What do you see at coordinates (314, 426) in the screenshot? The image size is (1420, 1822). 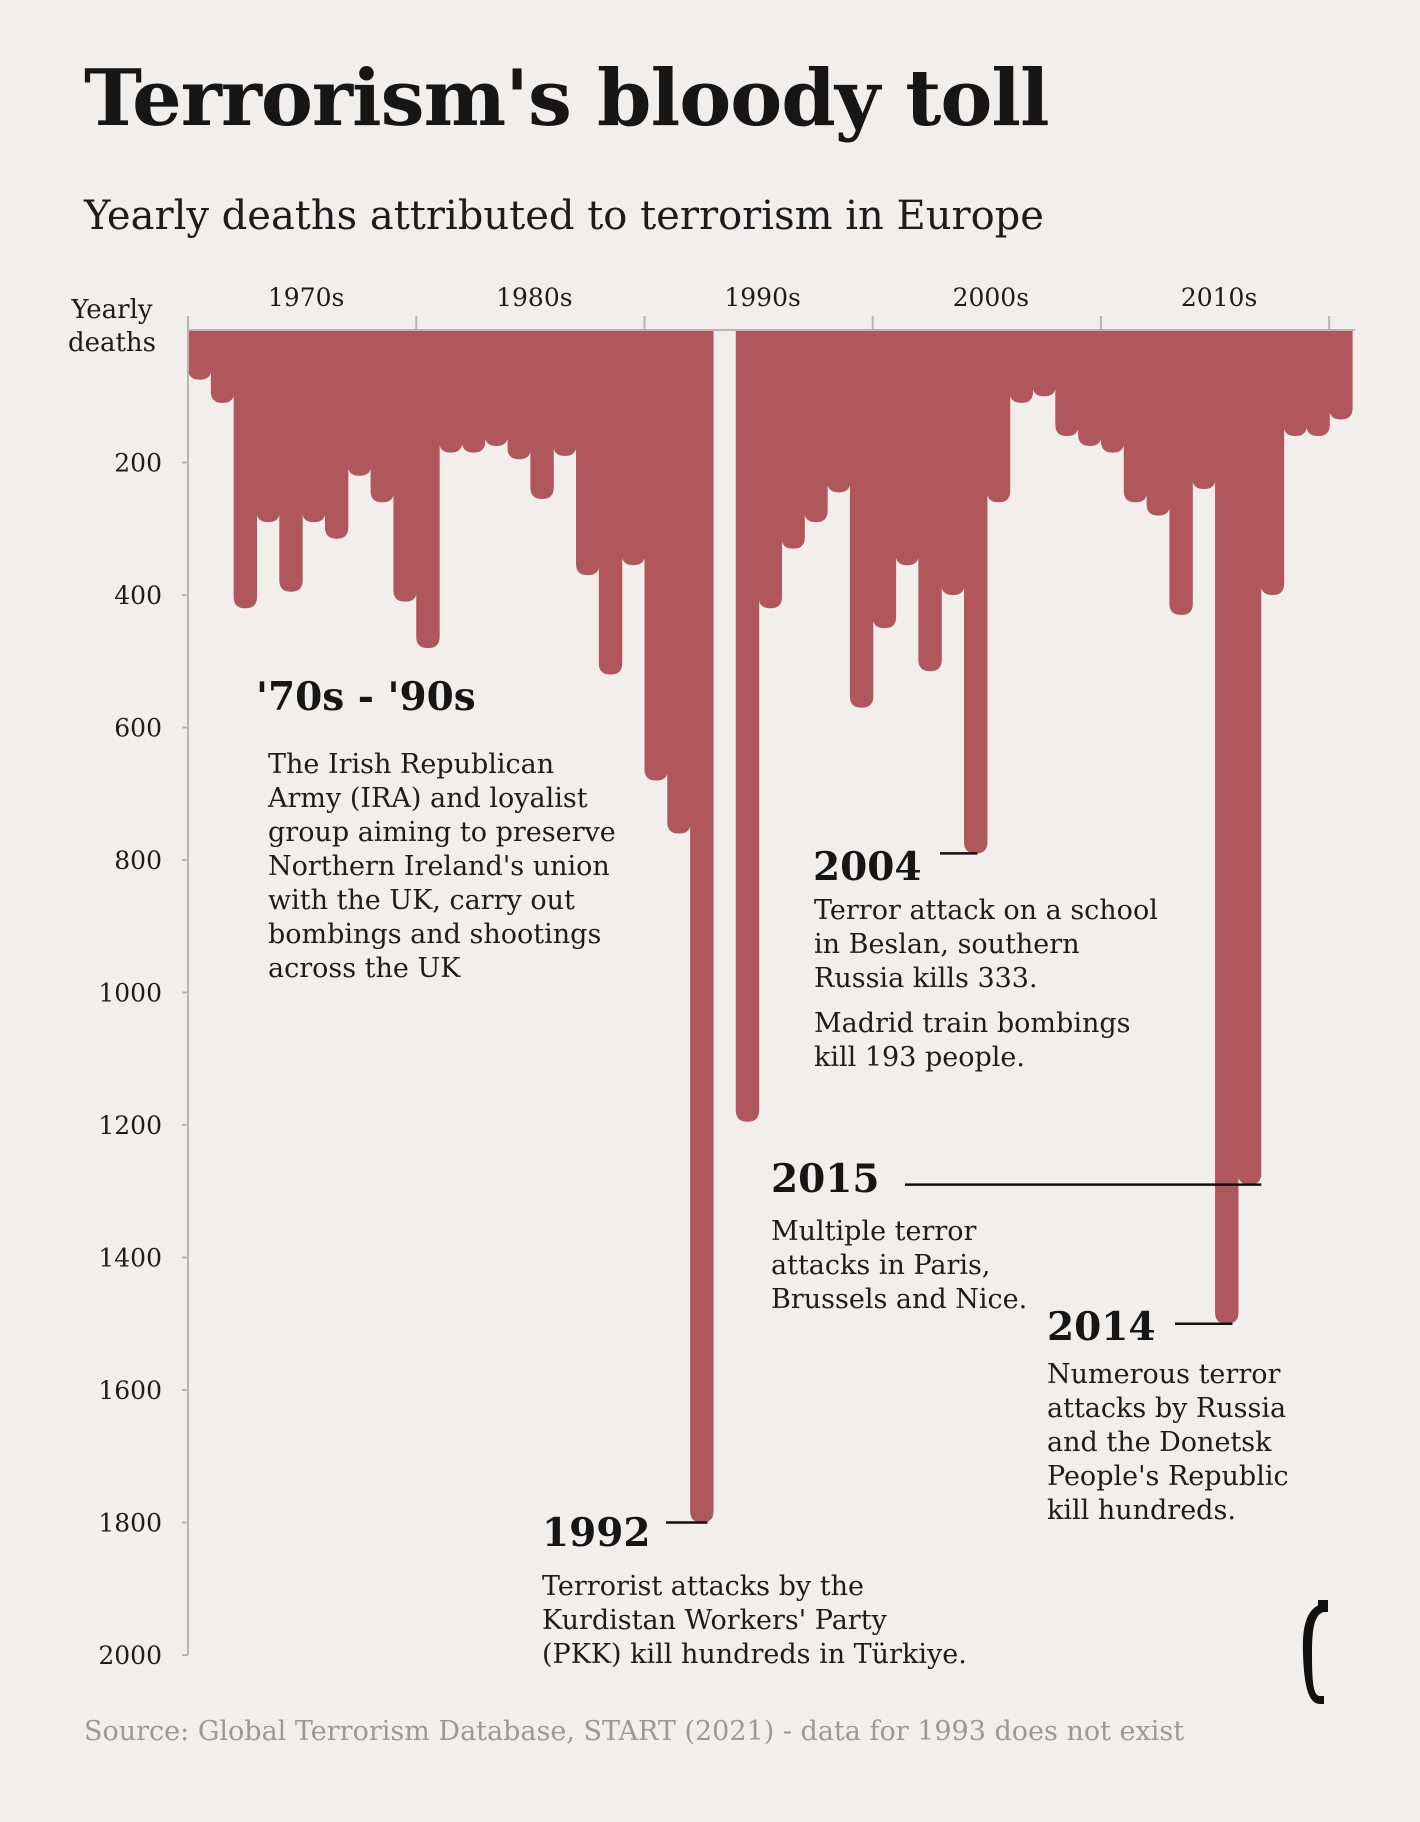 I see `bar-1975` at bounding box center [314, 426].